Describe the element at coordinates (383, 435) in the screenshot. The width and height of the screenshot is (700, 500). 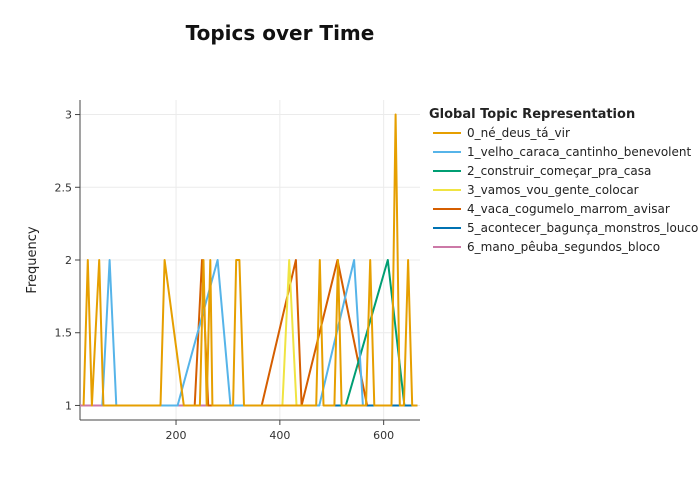
I see `x-tick-label: 600` at that location.